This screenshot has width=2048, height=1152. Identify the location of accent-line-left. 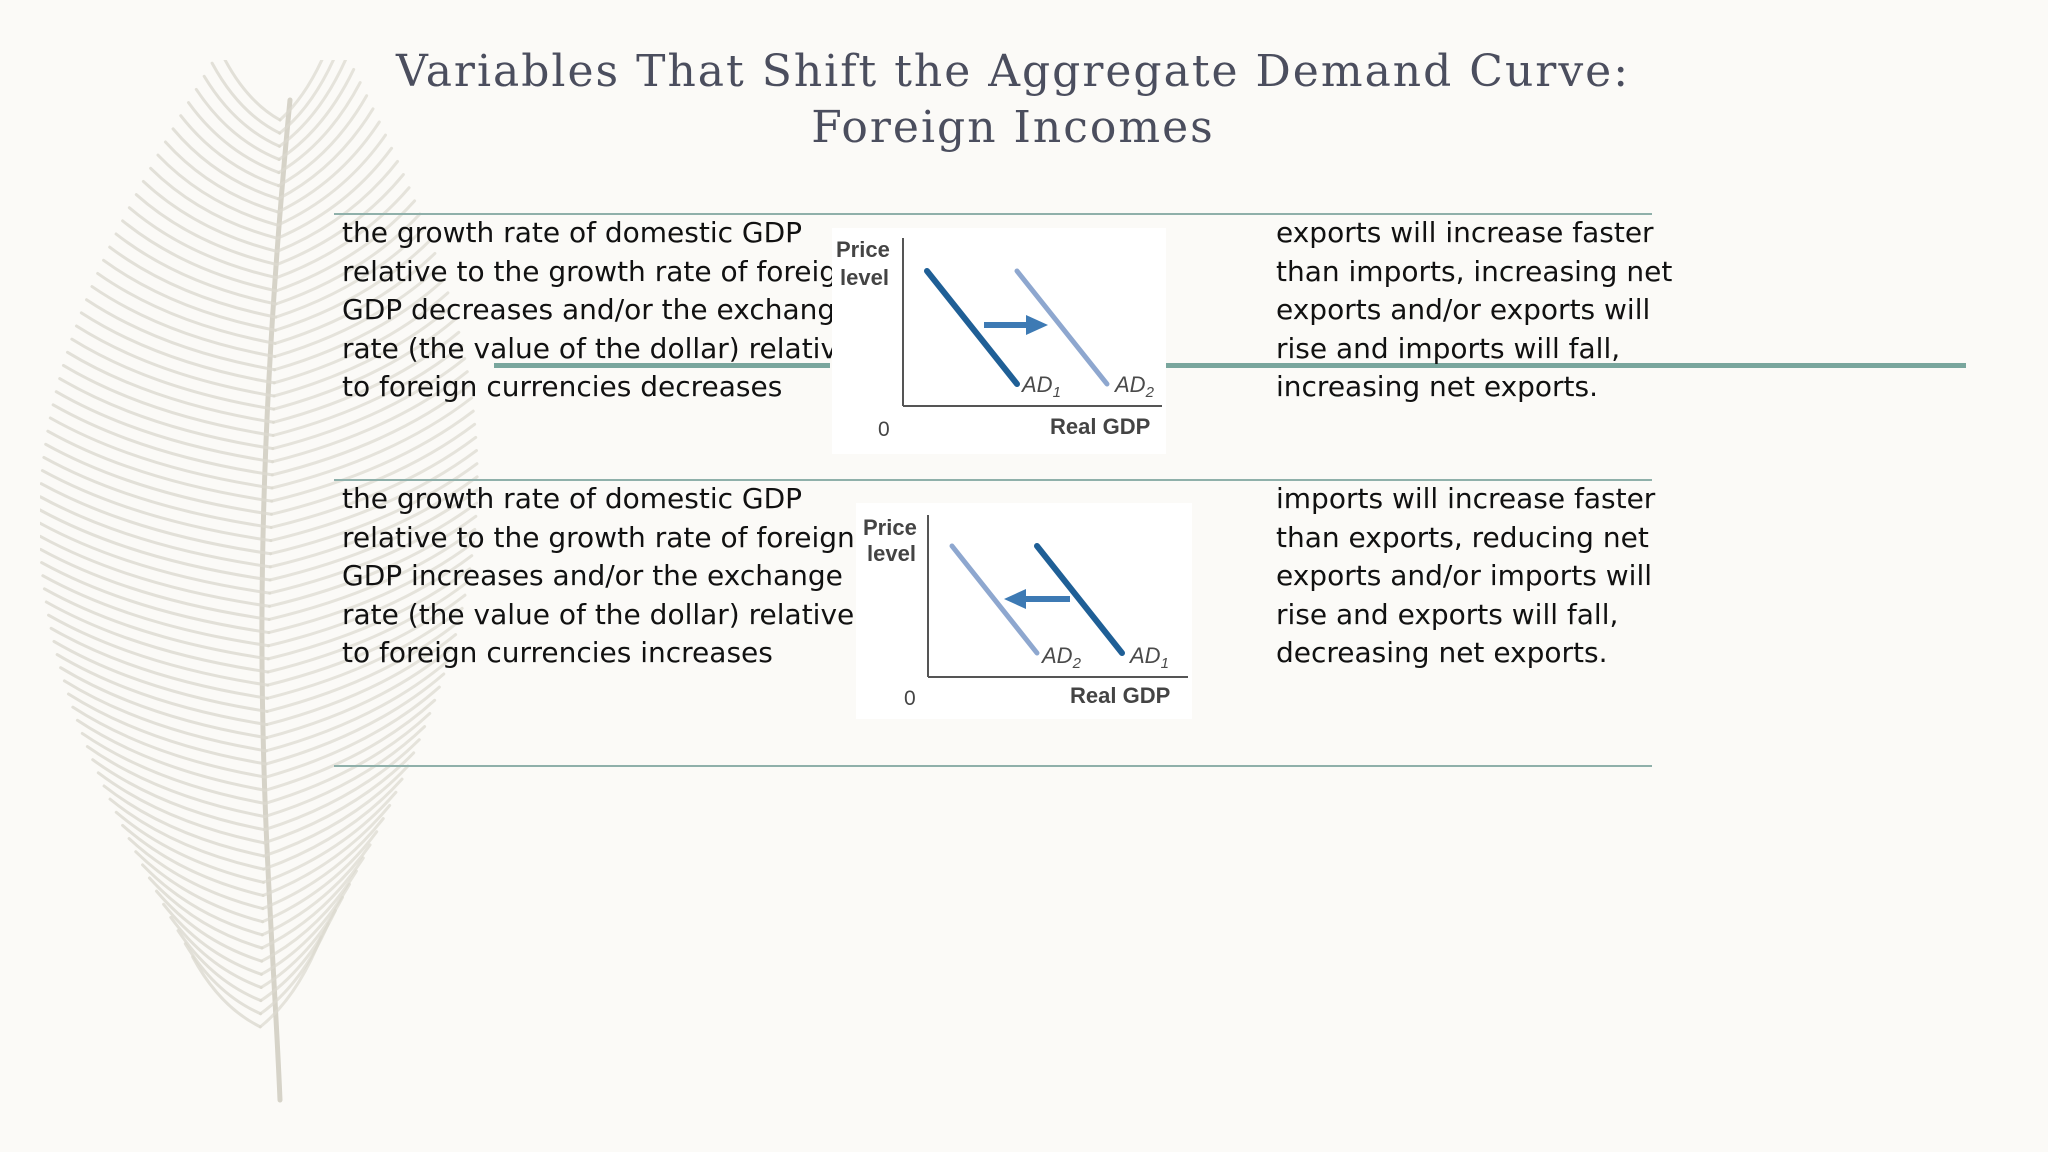
(662, 365).